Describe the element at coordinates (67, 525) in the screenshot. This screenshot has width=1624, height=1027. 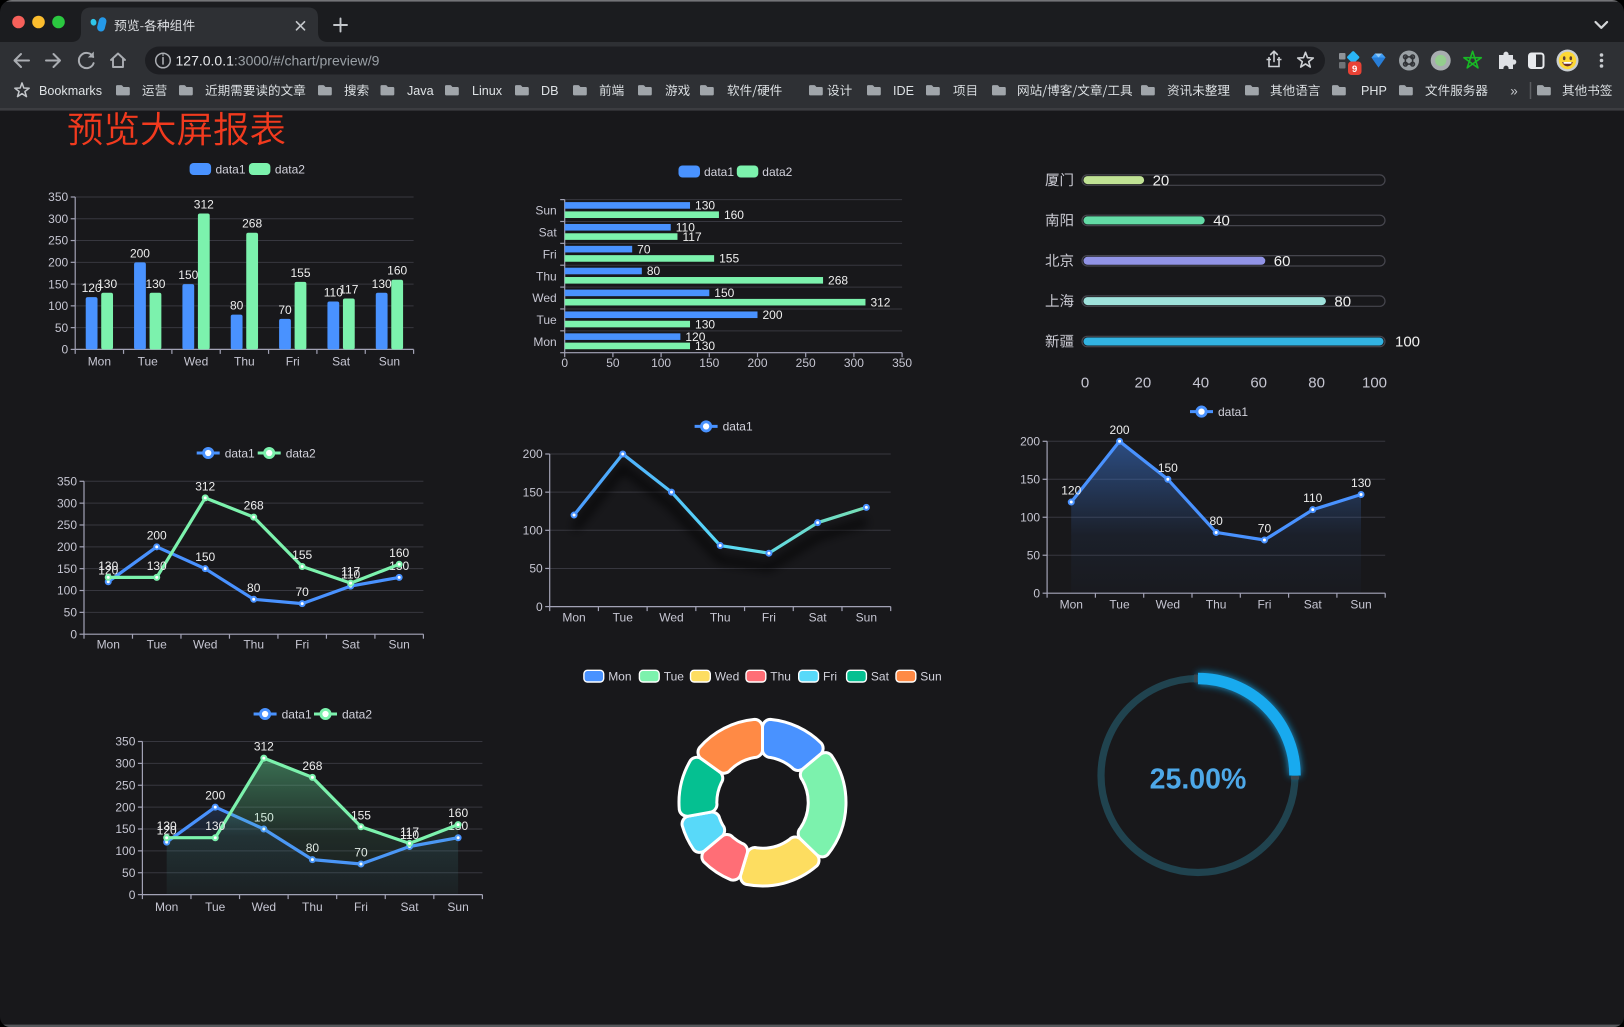
I see `svg-text: 250` at that location.